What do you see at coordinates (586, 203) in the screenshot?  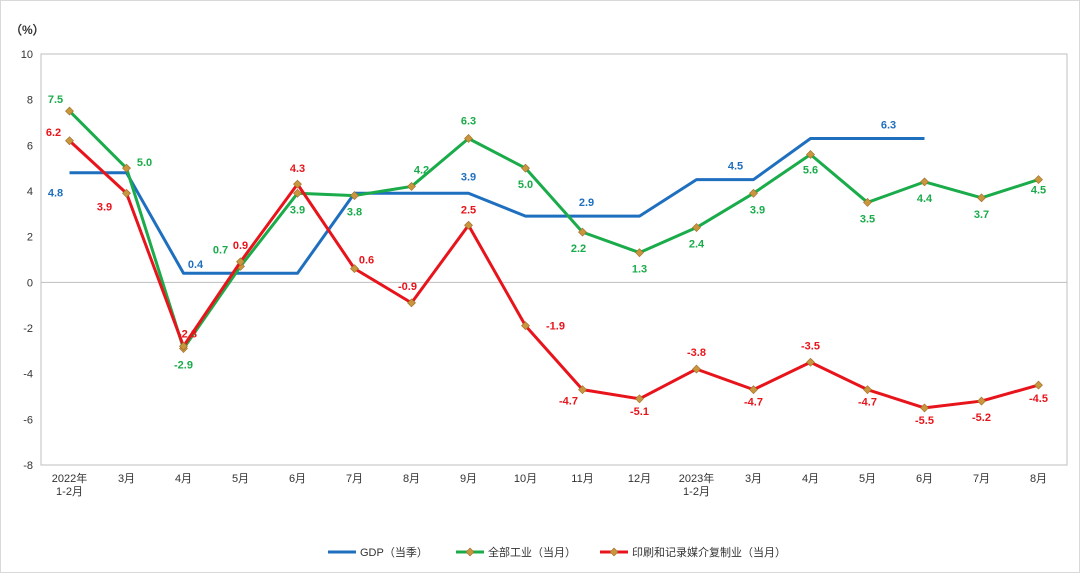 I see `data-label: 2.9` at bounding box center [586, 203].